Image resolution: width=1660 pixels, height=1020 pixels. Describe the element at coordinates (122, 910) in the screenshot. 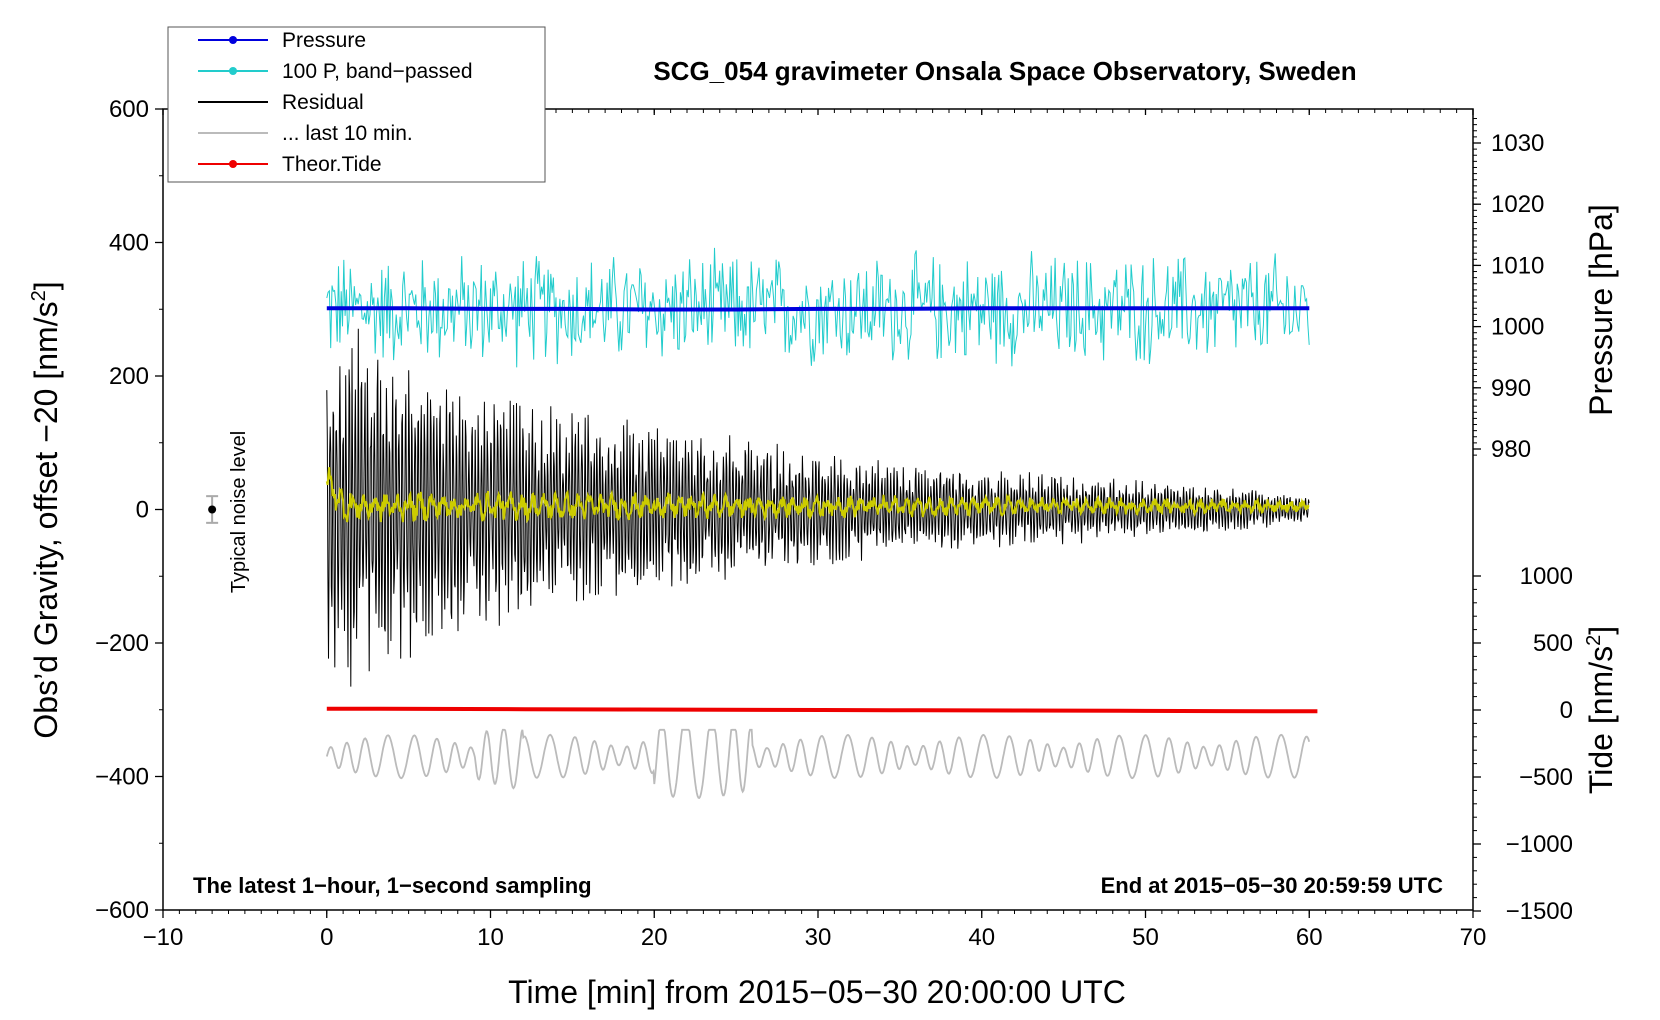

I see `y-left-tick-label: −600` at that location.